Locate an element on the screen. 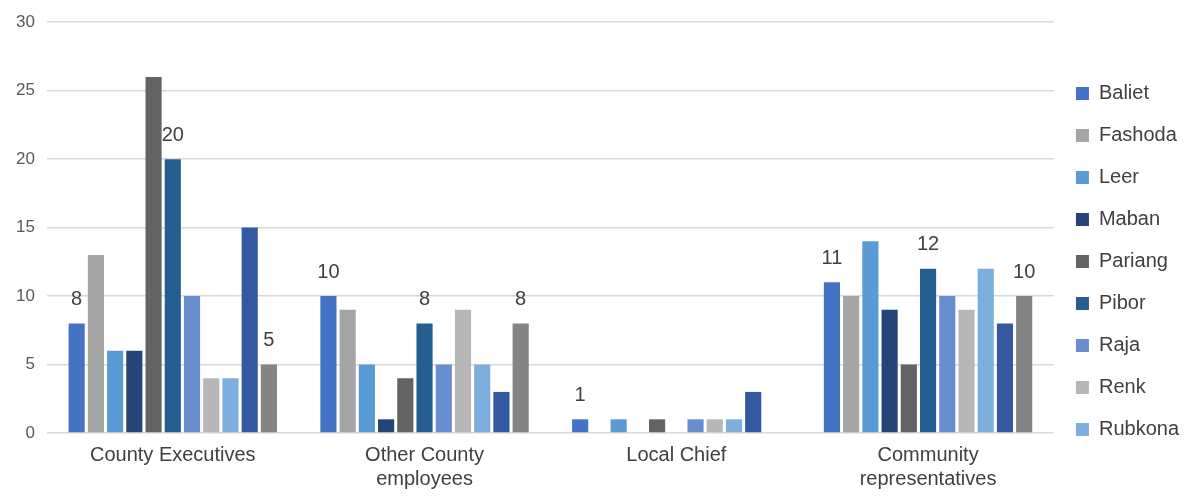  legend-label: Pariang is located at coordinates (1133, 260).